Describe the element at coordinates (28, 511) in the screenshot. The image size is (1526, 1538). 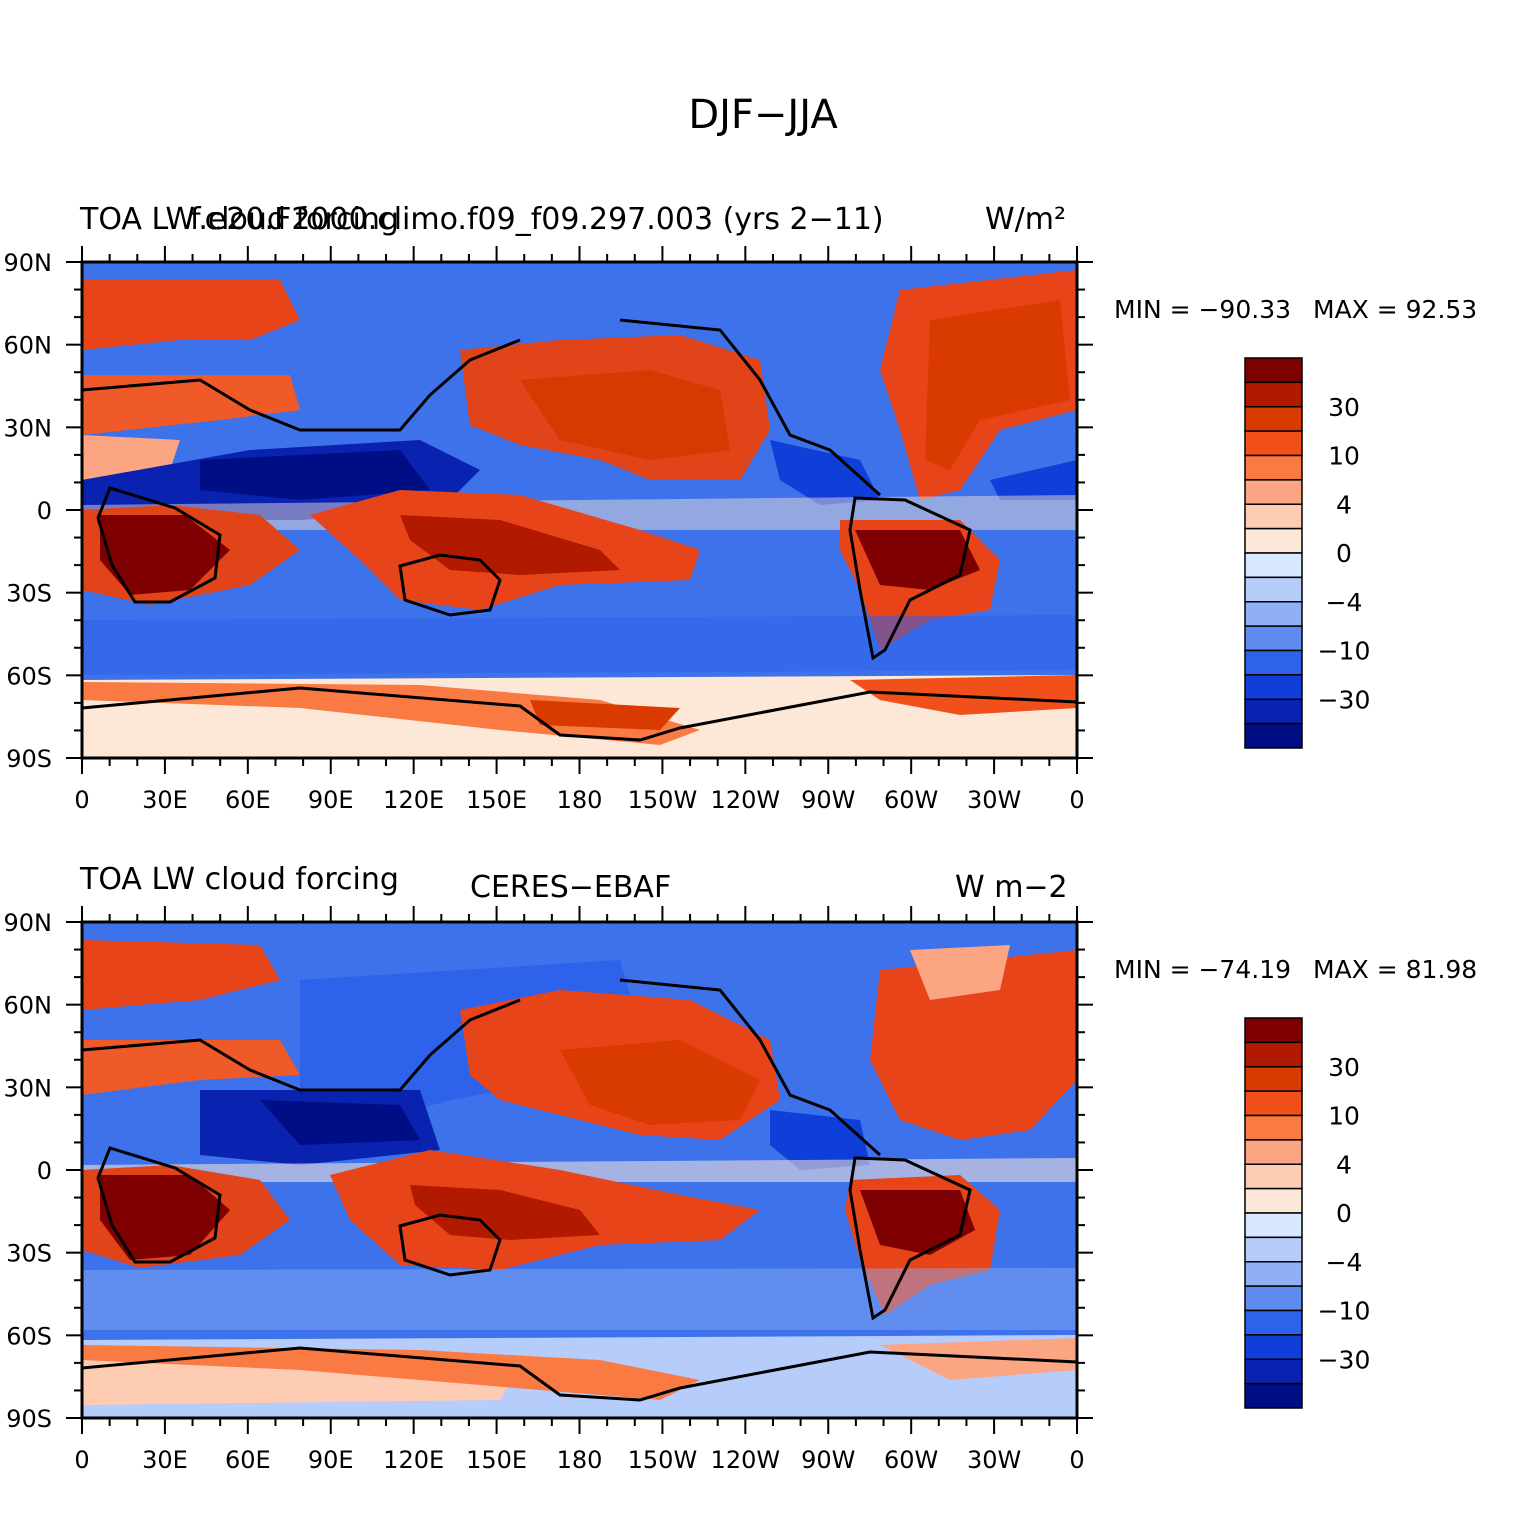
I see `panel-1-lat-labels: 90N 60N 30N 0 30S 60S 90S` at that location.